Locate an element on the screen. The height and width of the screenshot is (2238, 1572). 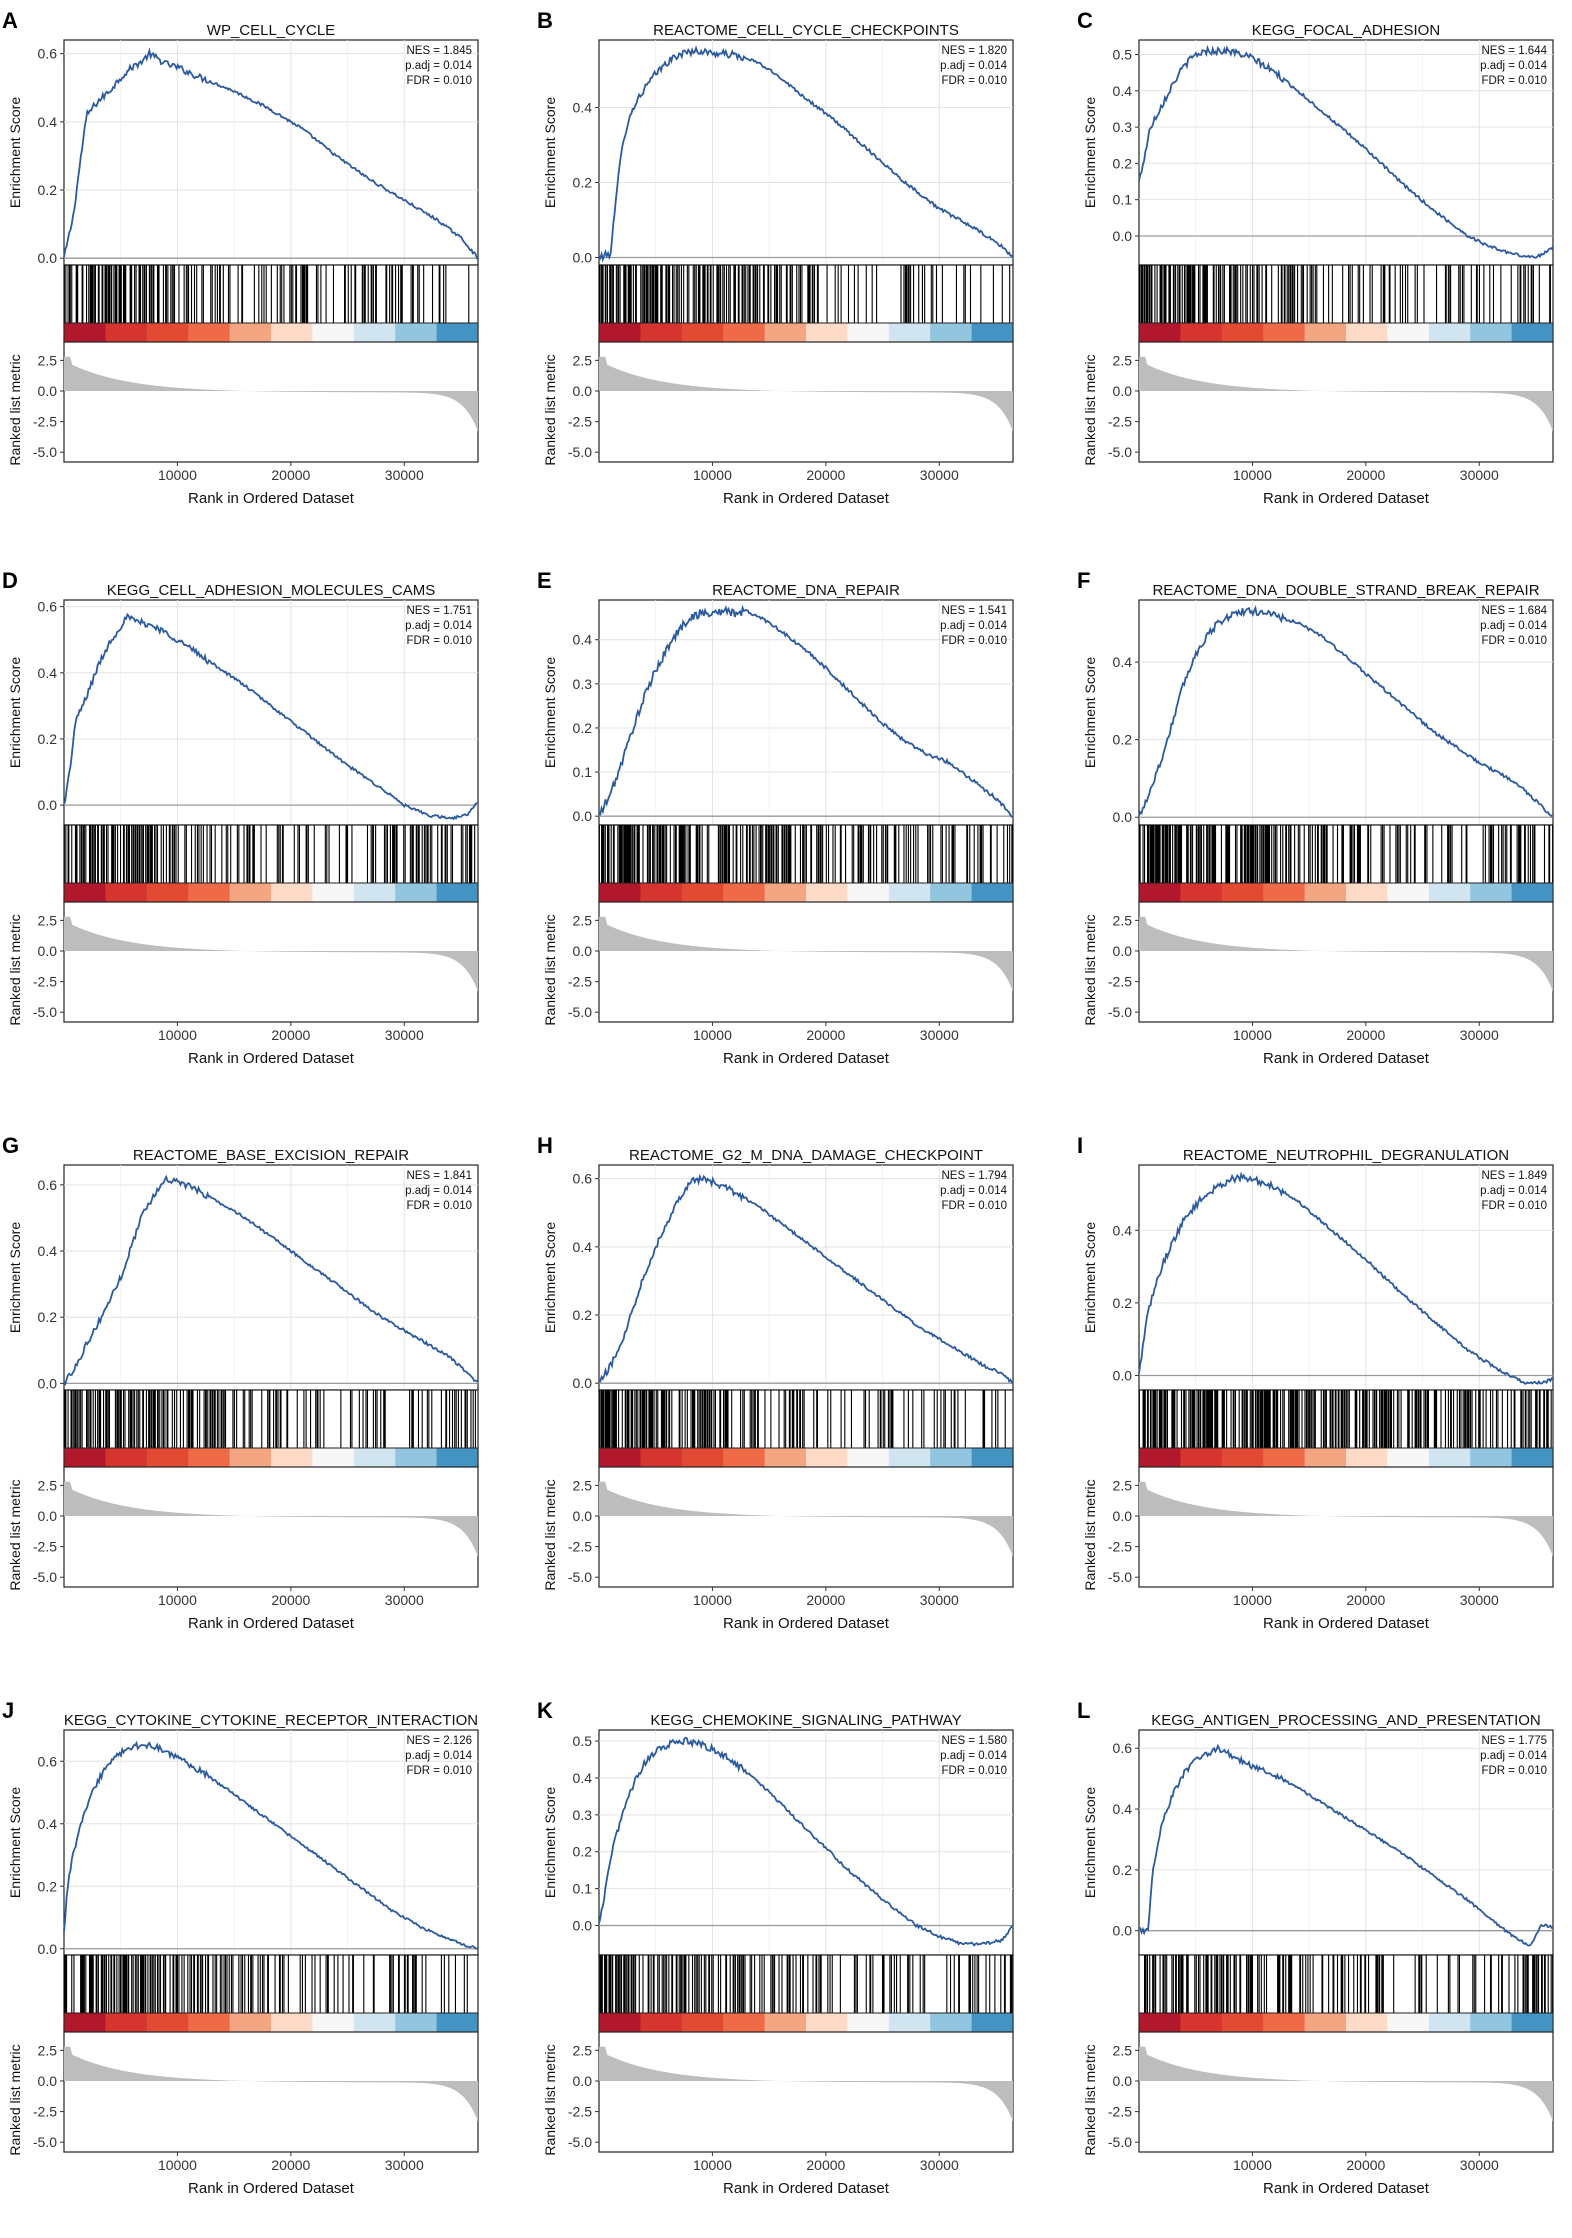
es-ytick-label: 0.2 is located at coordinates (1123, 1303).